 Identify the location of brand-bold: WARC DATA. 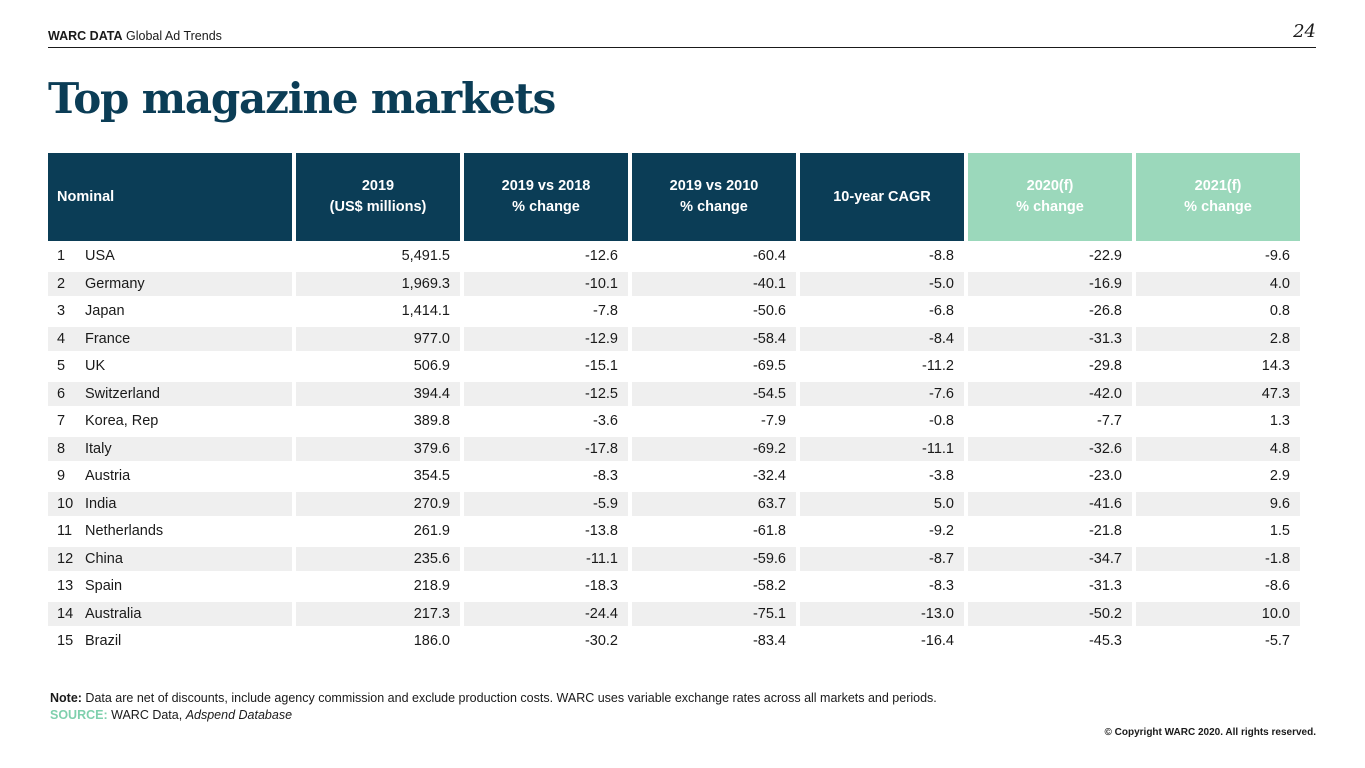
(85, 36).